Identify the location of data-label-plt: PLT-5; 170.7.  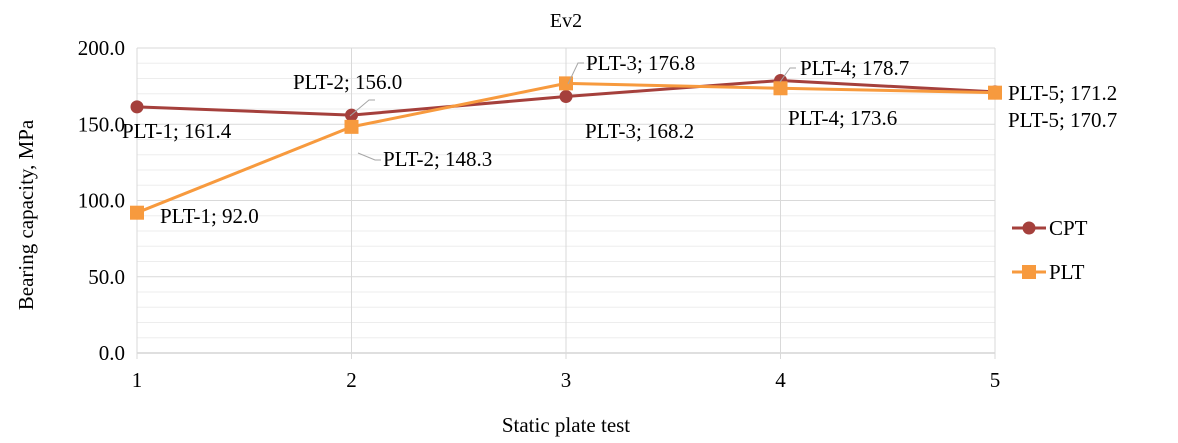
(1062, 120).